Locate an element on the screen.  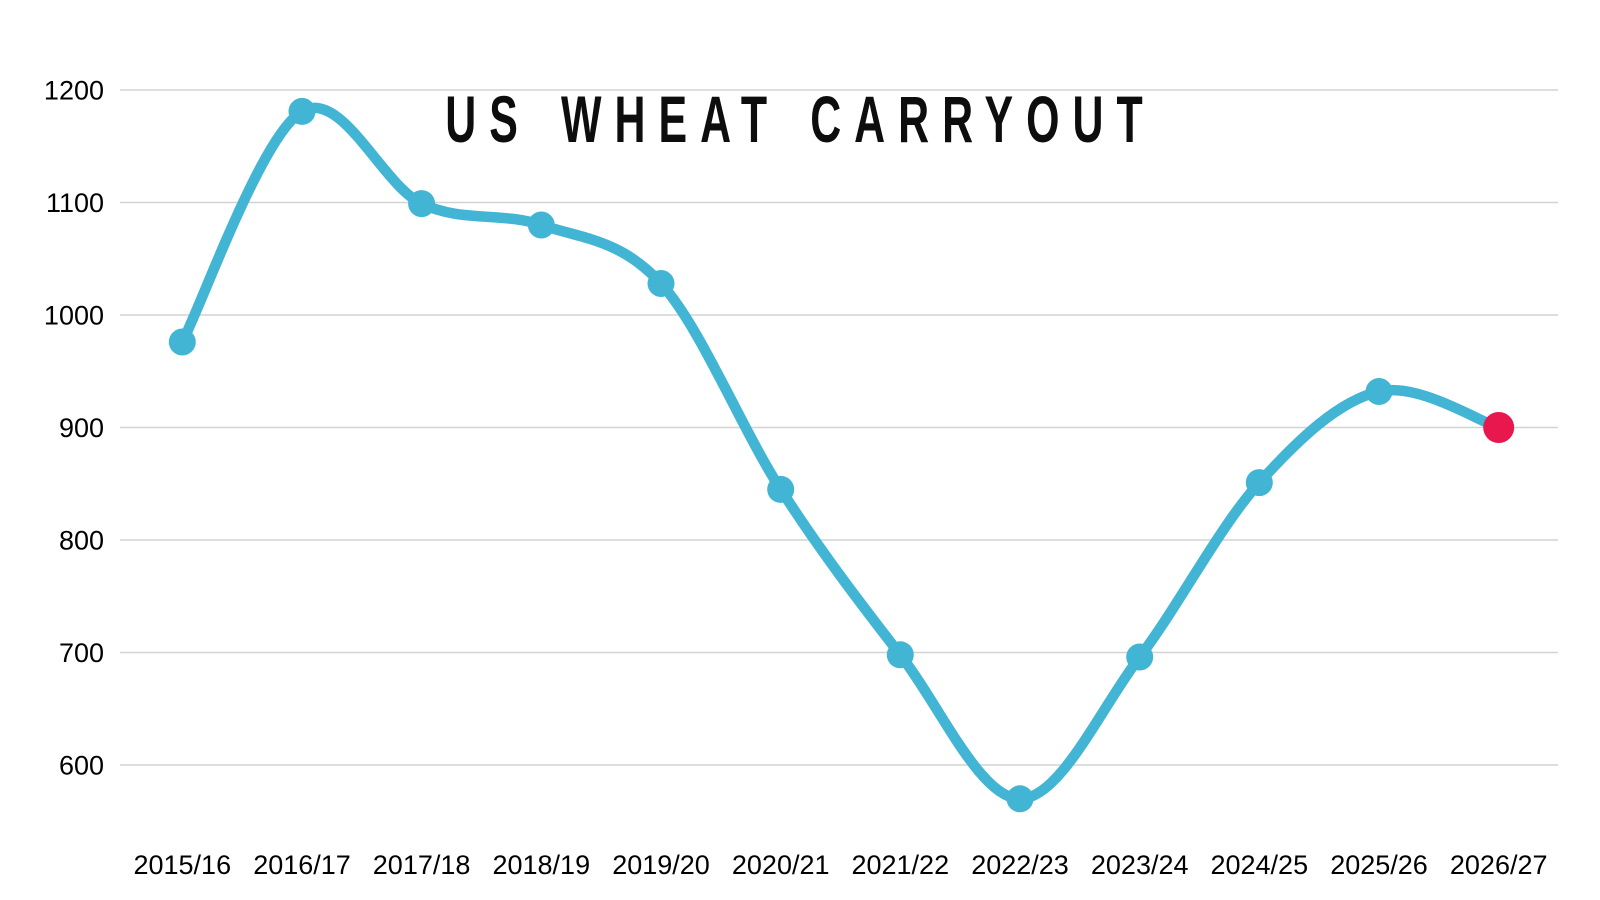
x-axis-tick-label: 2026/27 is located at coordinates (1499, 865).